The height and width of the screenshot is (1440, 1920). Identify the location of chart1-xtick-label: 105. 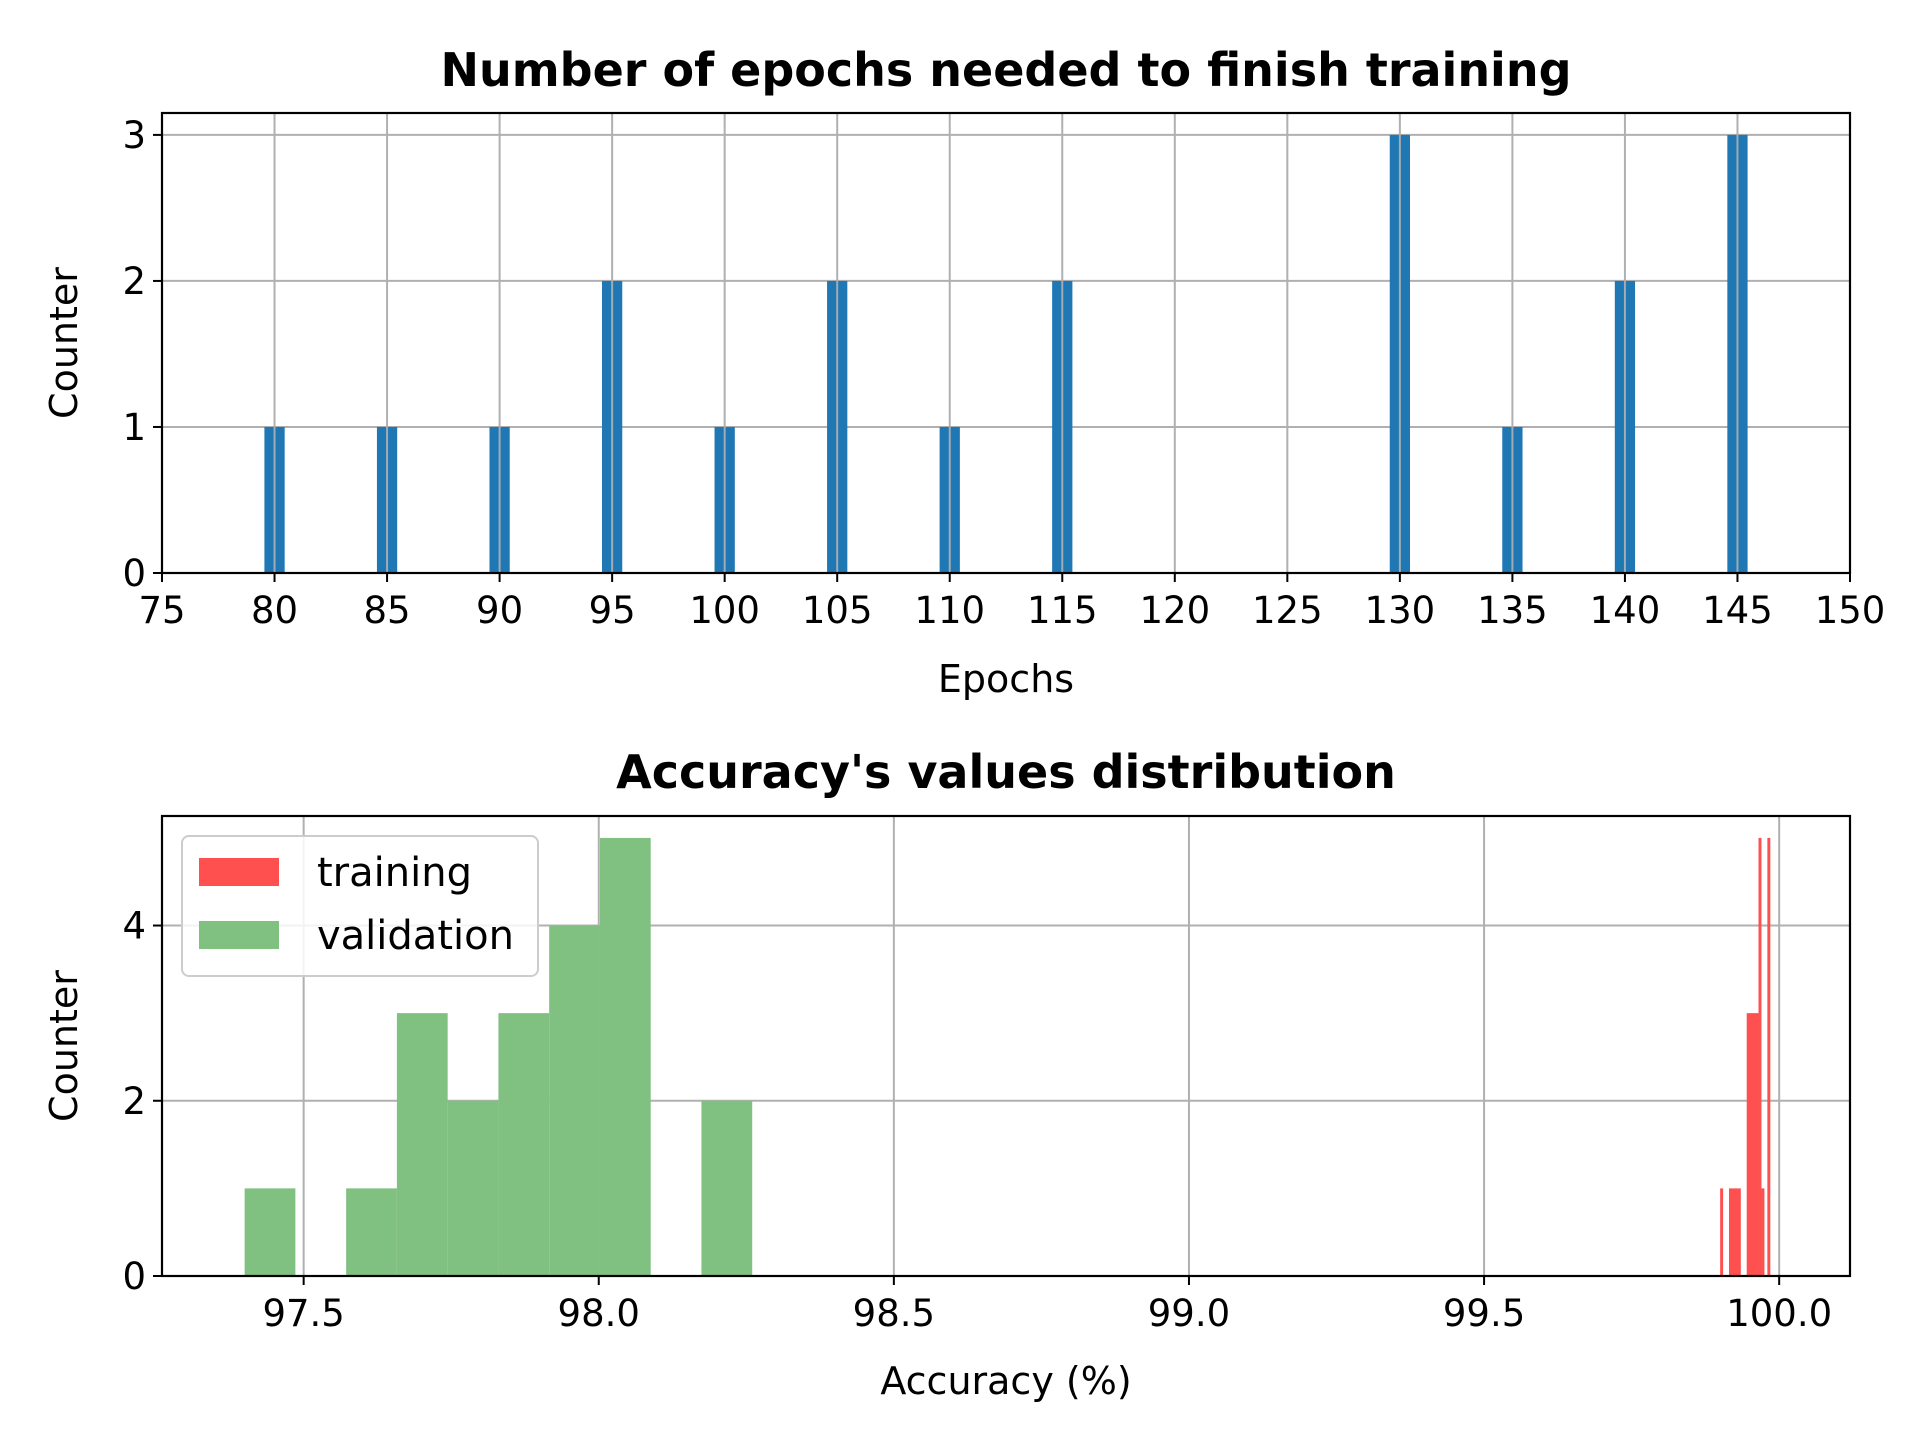
(837, 610).